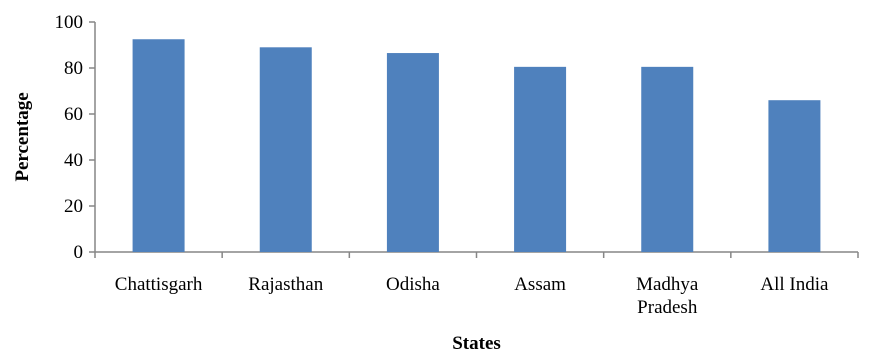  Describe the element at coordinates (476, 254) in the screenshot. I see `x-axis` at that location.